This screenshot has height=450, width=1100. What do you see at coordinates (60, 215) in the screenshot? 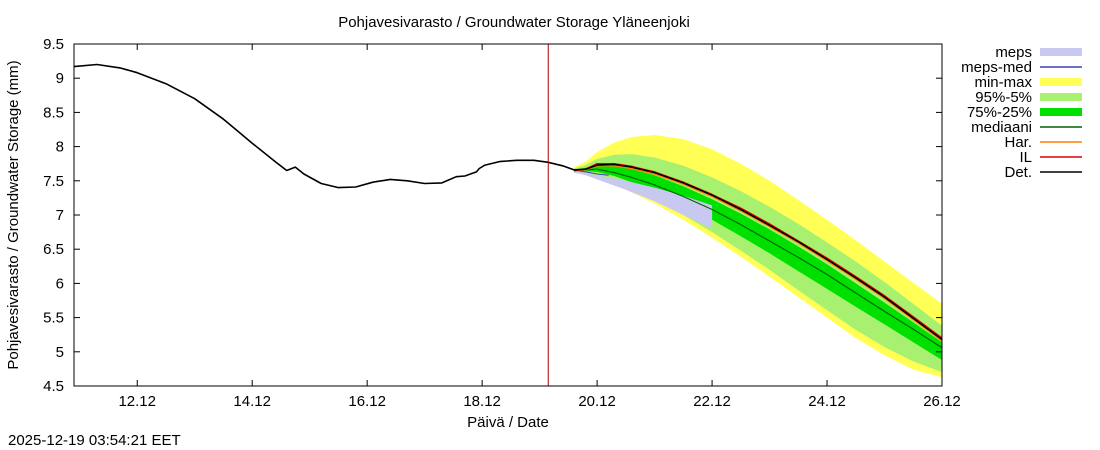
I see `y-tick-label: 7` at bounding box center [60, 215].